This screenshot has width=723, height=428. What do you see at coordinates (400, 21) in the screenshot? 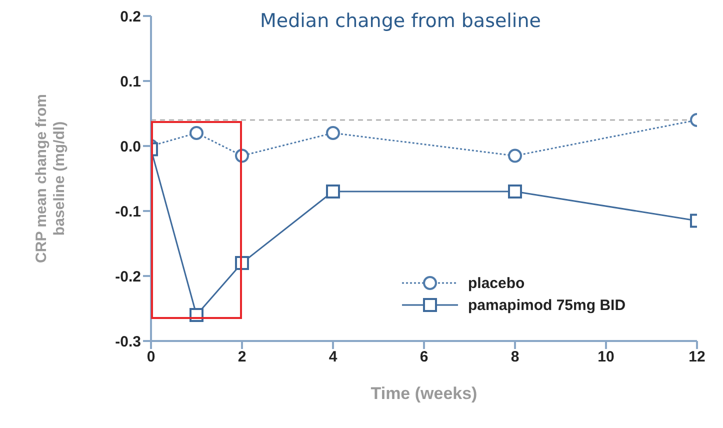
I see `chart-title: Median change from baseline` at bounding box center [400, 21].